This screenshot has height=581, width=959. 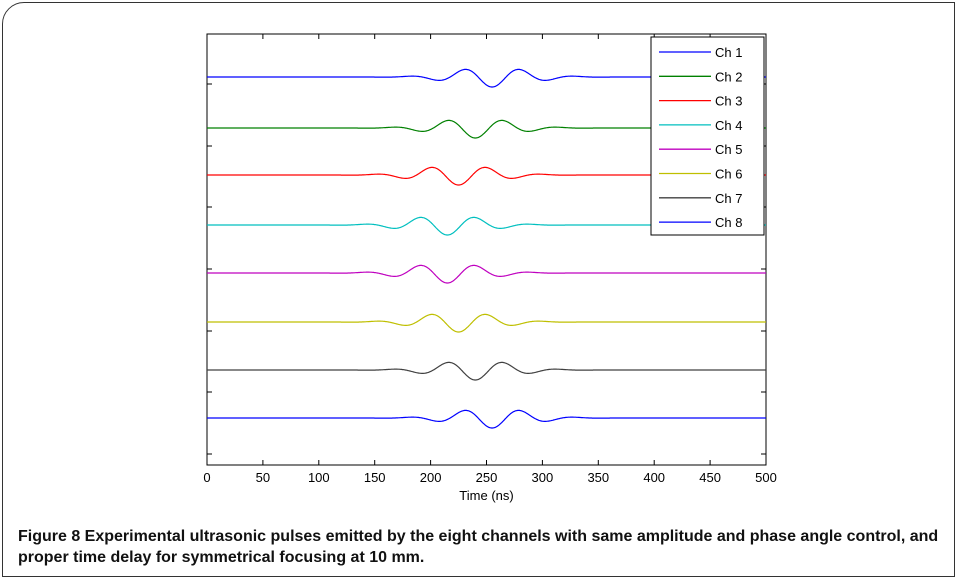 What do you see at coordinates (710, 477) in the screenshot?
I see `x-tick-label: 450` at bounding box center [710, 477].